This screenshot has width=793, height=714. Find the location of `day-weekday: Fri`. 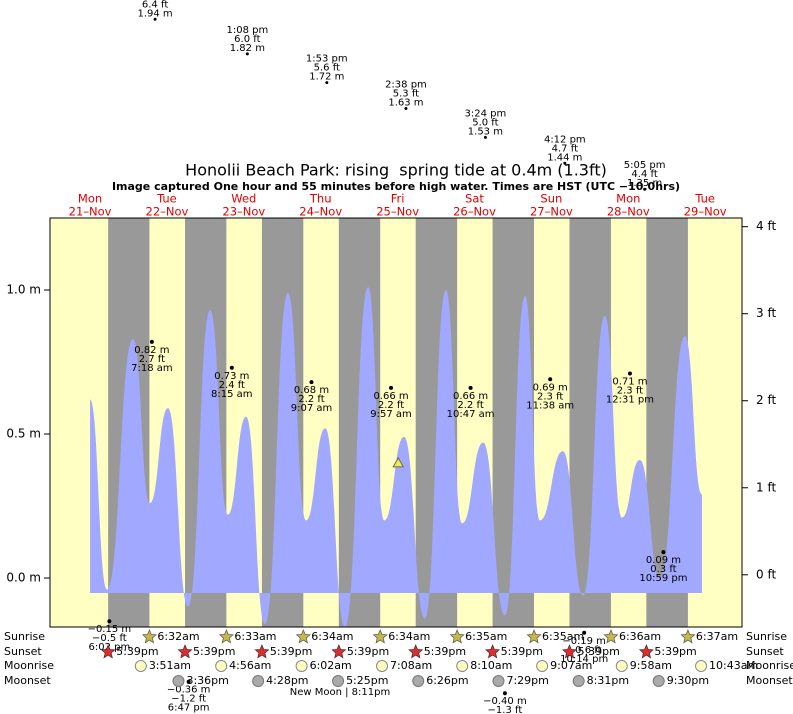

day-weekday: Fri is located at coordinates (398, 199).